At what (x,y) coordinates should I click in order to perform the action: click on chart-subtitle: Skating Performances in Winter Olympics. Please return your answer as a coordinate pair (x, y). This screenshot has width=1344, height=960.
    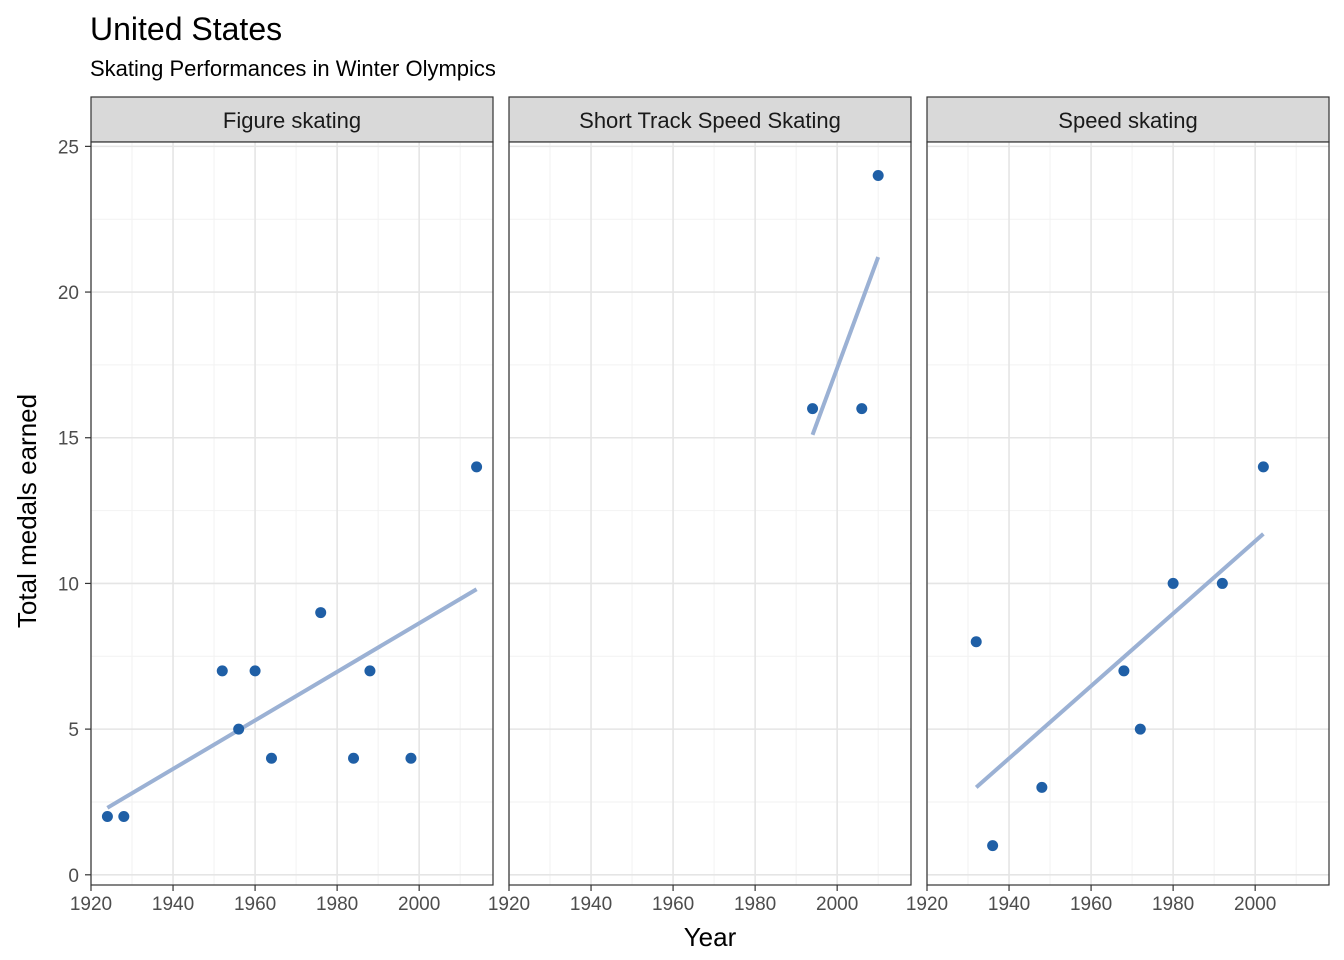
    Looking at the image, I should click on (293, 68).